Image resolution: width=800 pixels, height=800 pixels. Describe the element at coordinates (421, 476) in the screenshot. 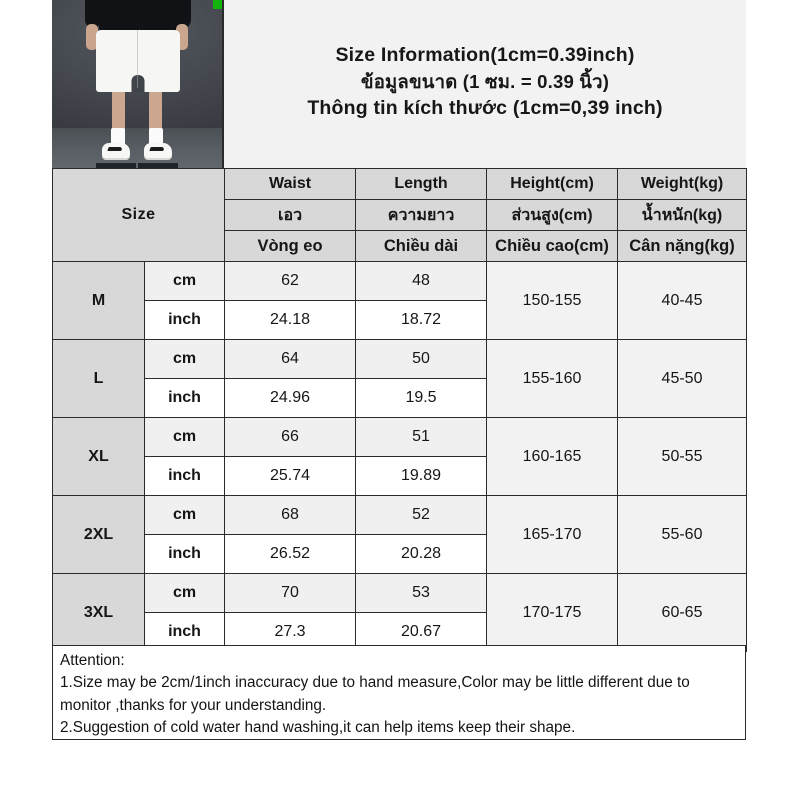

I see `length-inch-xl: 19.89` at that location.